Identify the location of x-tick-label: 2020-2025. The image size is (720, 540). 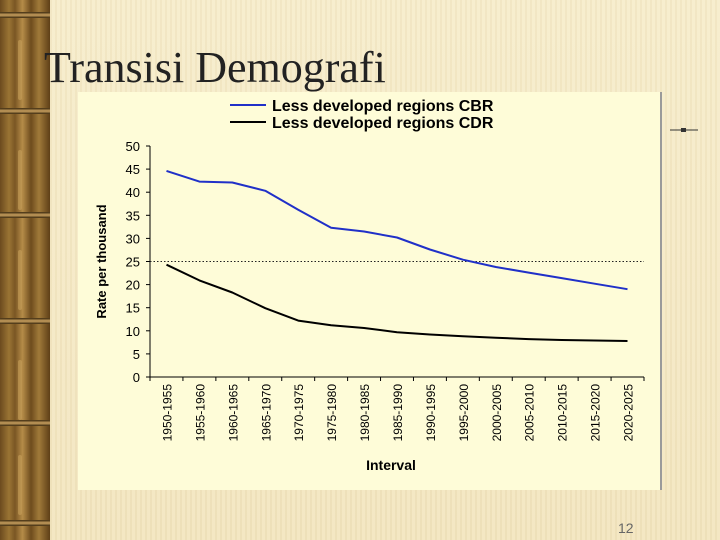
(629, 413).